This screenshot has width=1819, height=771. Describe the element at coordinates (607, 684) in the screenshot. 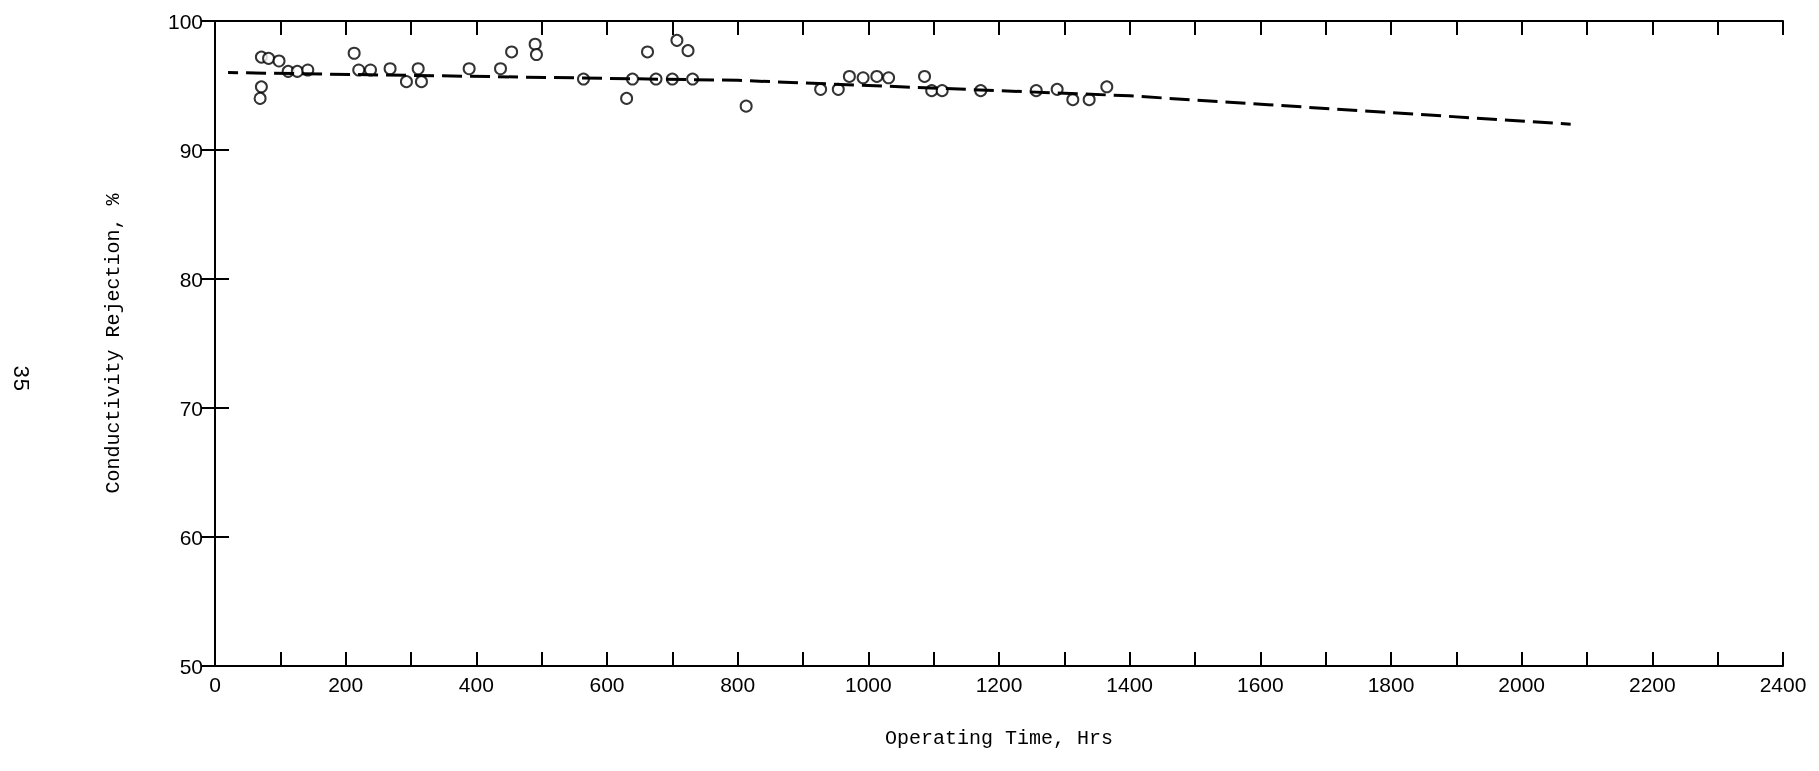

I see `x-tick-label: 600` at that location.